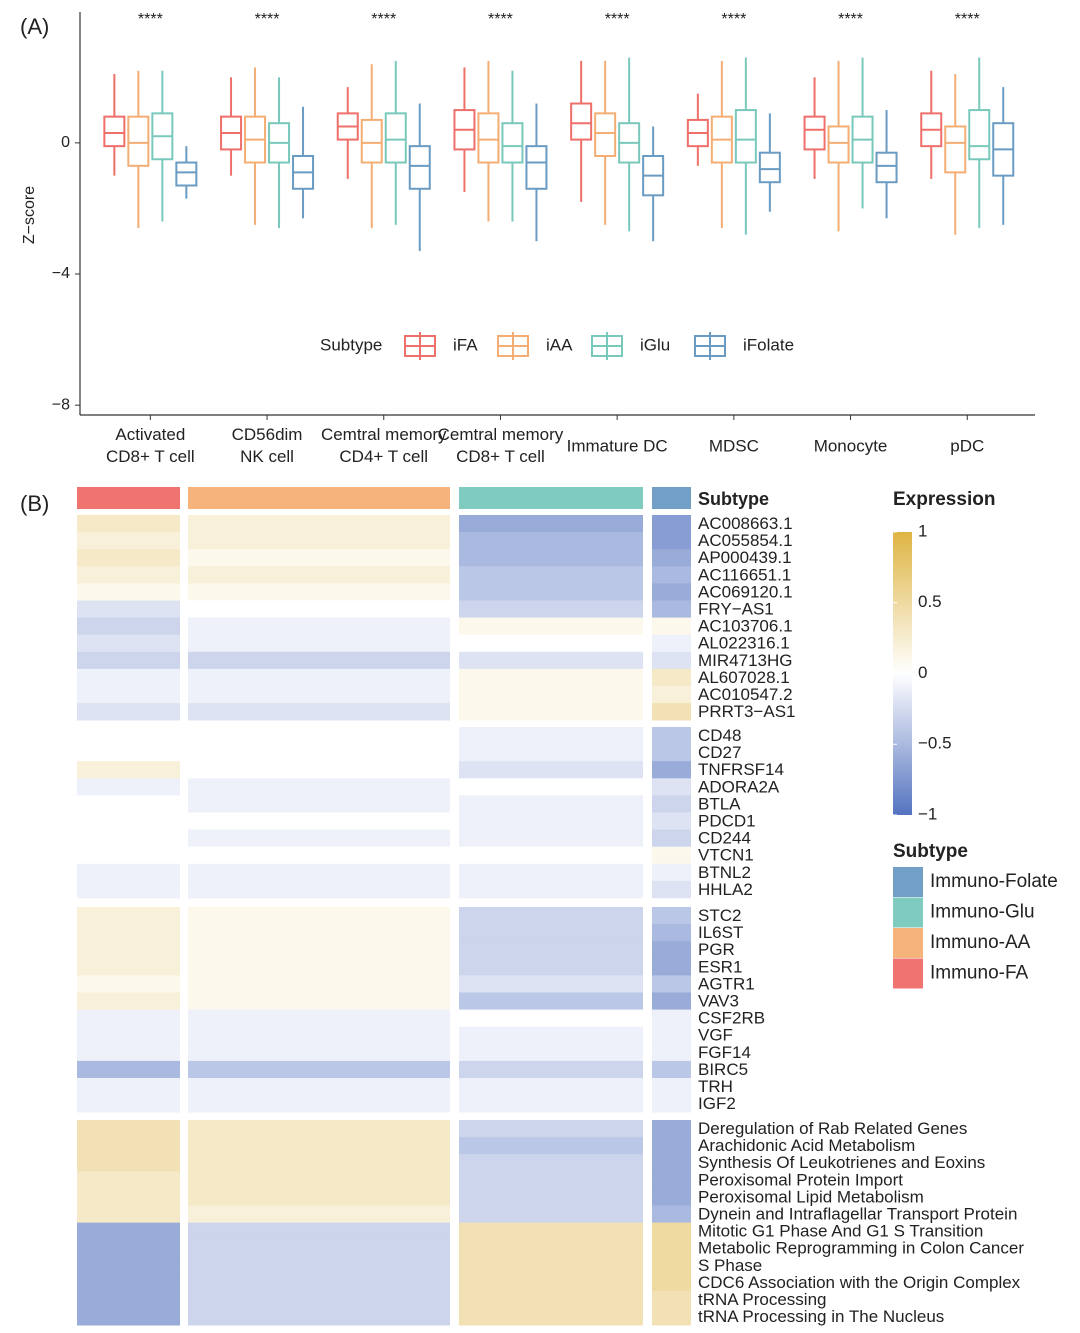  What do you see at coordinates (744, 677) in the screenshot?
I see `row-label: AL607028.1` at bounding box center [744, 677].